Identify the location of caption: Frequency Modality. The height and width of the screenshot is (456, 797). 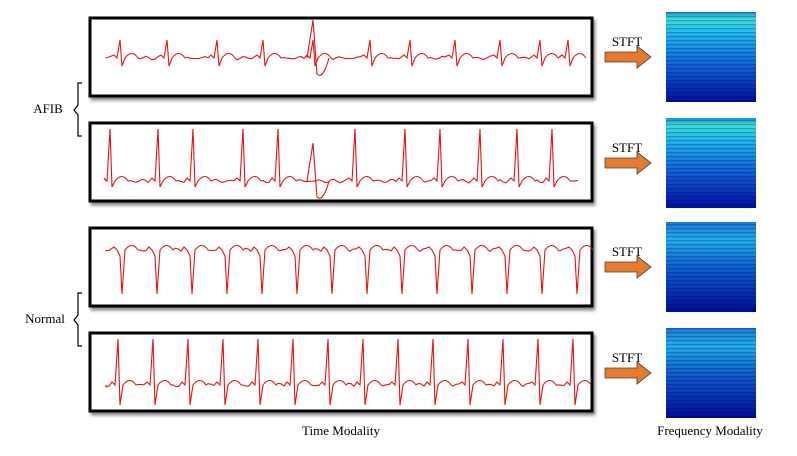
(710, 430).